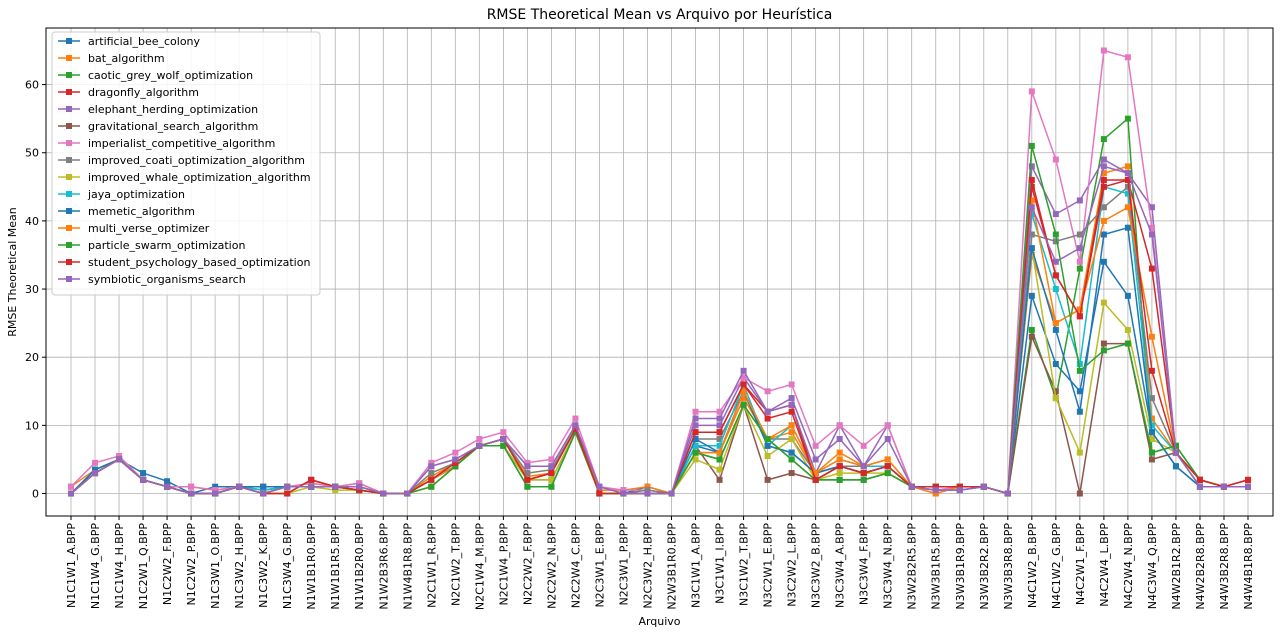  What do you see at coordinates (149, 228) in the screenshot?
I see `legend-label: multi_verse_optimizer` at bounding box center [149, 228].